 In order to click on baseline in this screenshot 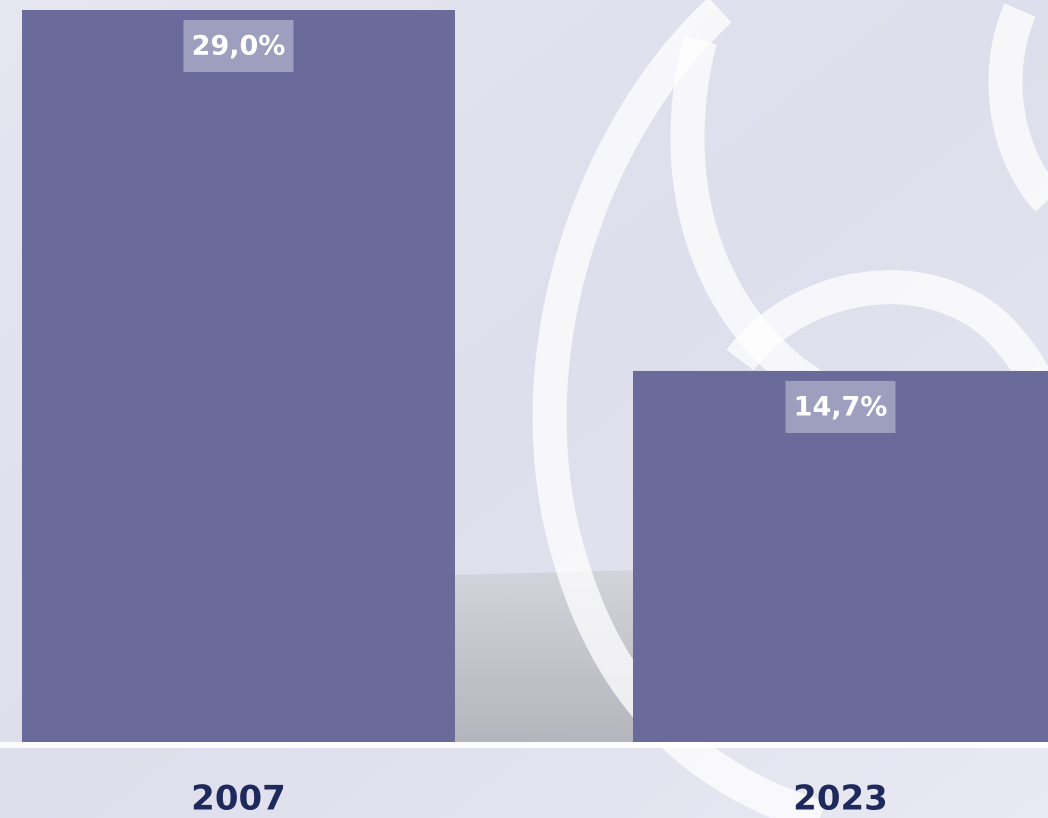, I will do `click(524, 745)`.